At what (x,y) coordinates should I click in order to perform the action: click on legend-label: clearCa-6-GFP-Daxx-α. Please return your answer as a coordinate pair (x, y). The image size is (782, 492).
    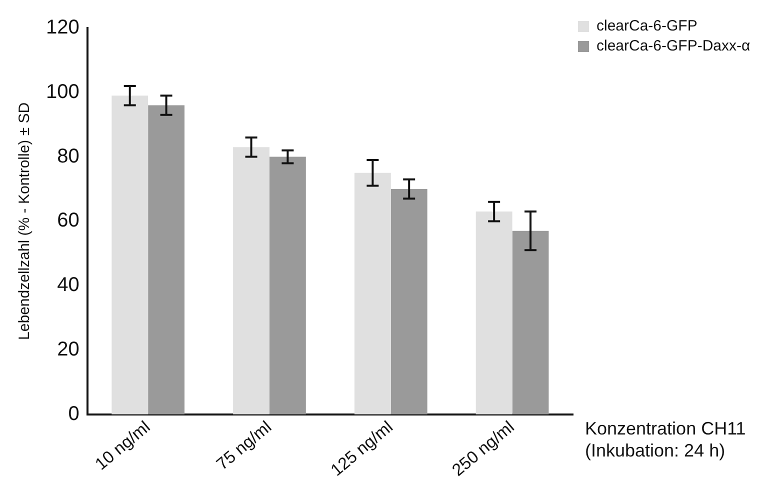
    Looking at the image, I should click on (673, 46).